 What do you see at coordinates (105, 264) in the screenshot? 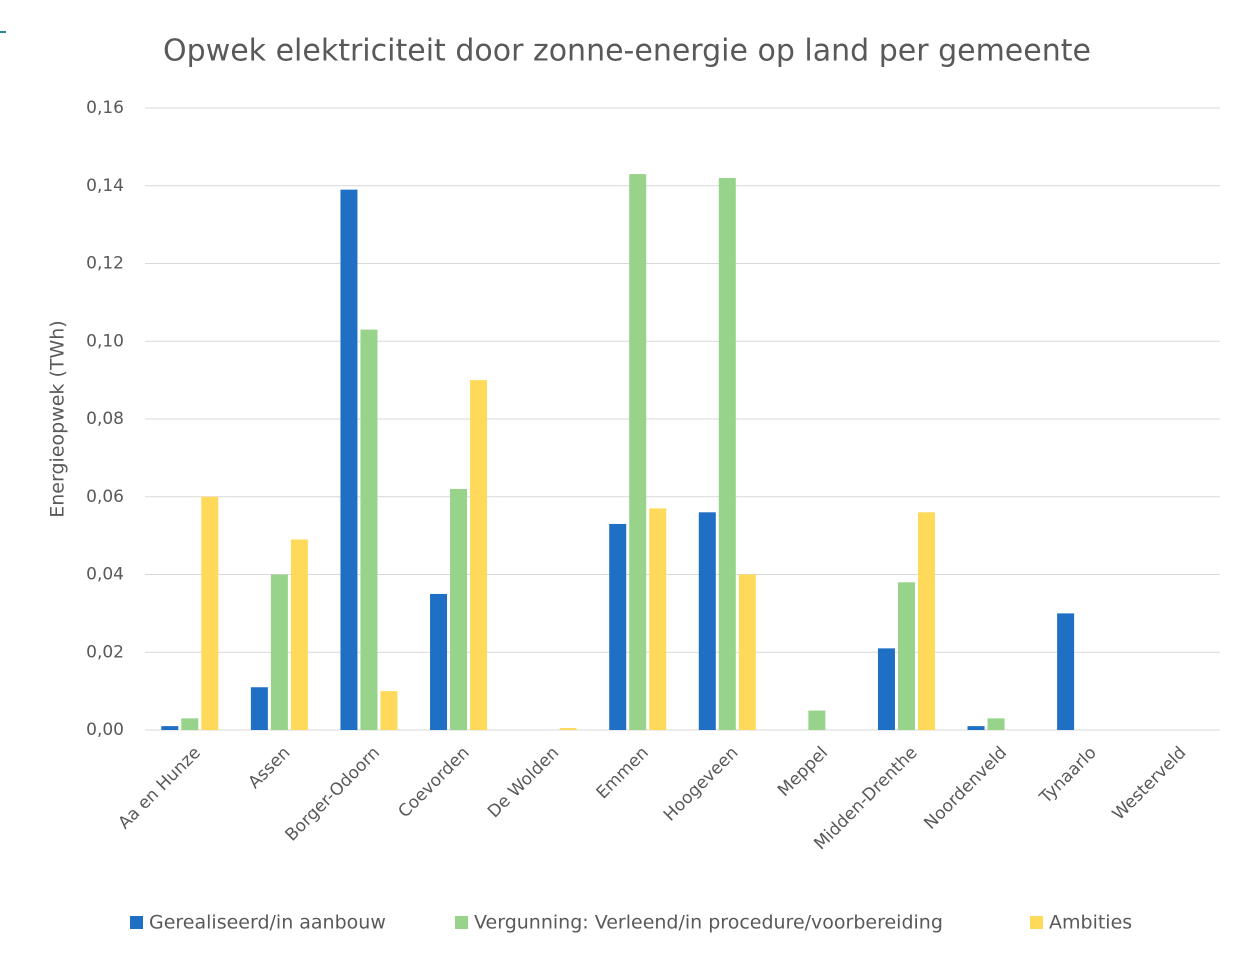
I see `y-tick-label: 0,12` at bounding box center [105, 264].